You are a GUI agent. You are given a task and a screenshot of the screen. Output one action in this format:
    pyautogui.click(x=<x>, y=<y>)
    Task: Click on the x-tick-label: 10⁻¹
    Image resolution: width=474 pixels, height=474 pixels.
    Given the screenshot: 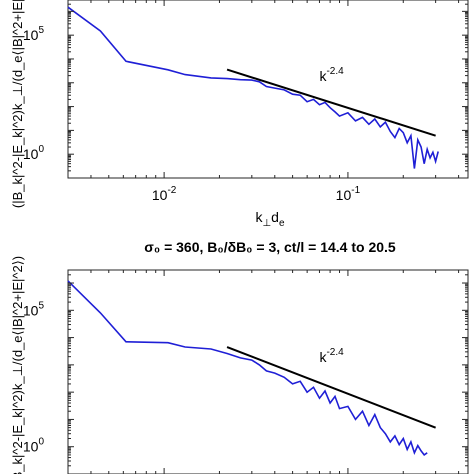 What is the action you would take?
    pyautogui.click(x=348, y=194)
    